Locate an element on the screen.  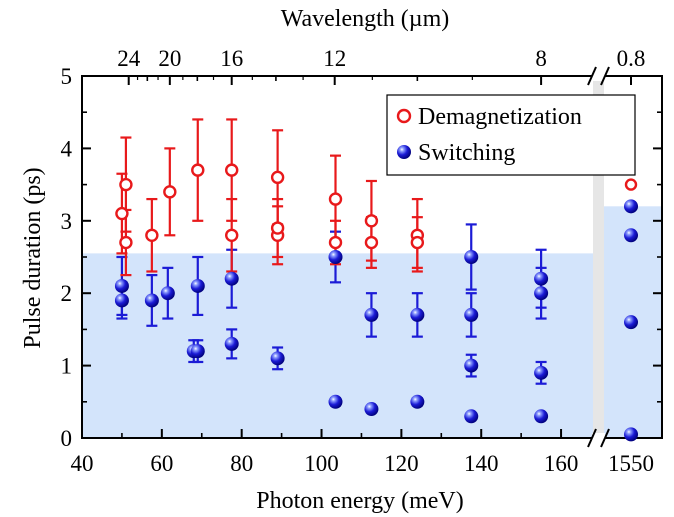
legend-marker-demagnetization is located at coordinates (404, 116).